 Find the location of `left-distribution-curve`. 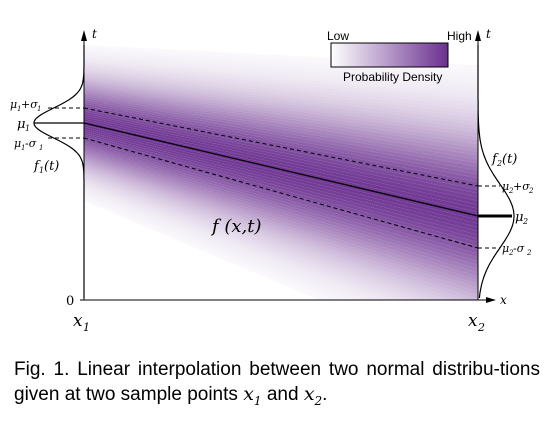

left-distribution-curve is located at coordinates (59, 171).